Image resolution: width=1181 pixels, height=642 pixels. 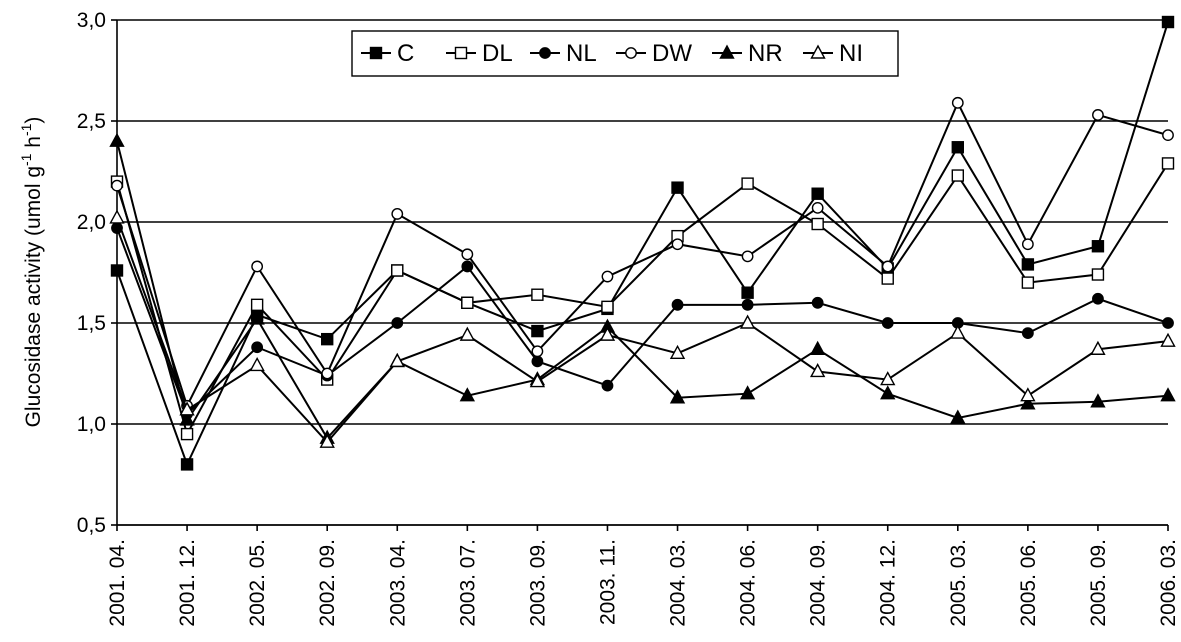 What do you see at coordinates (117, 583) in the screenshot?
I see `x-tick-label: 2001. 04.` at bounding box center [117, 583].